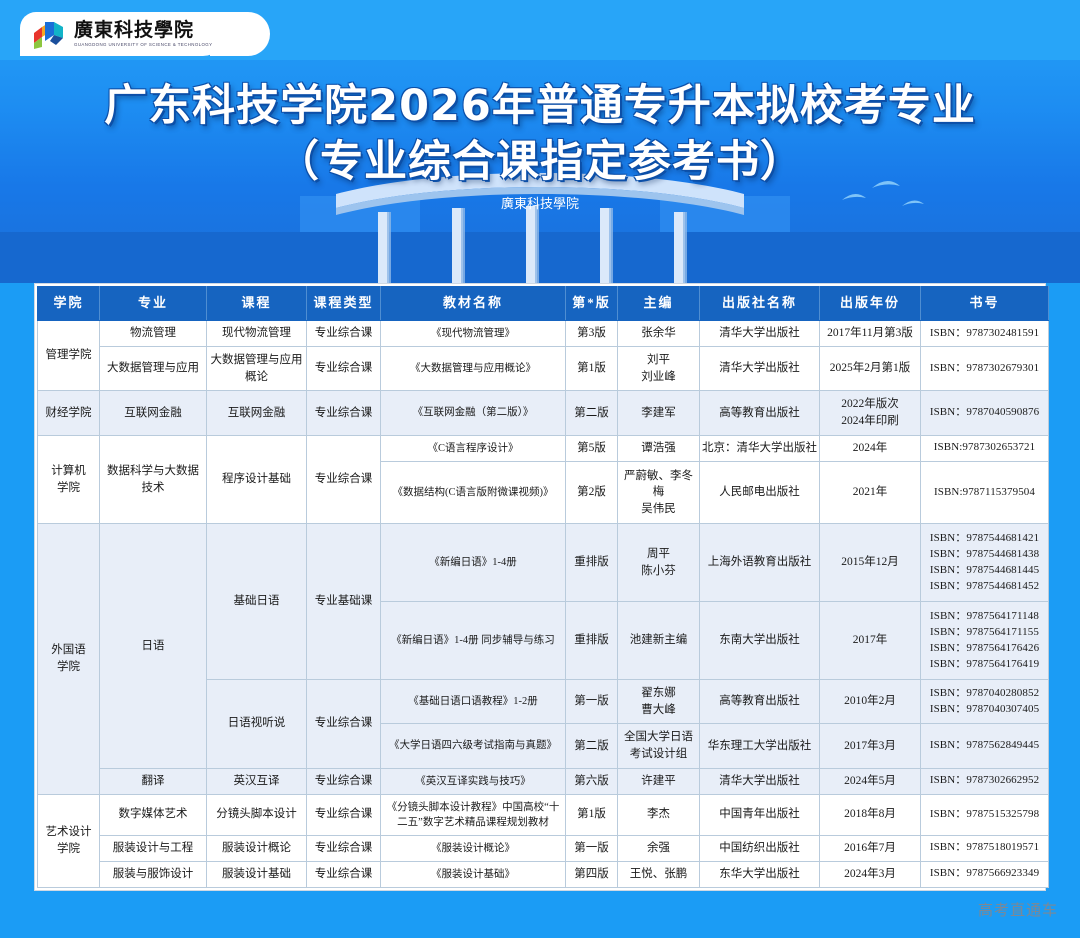 This screenshot has height=938, width=1080. I want to click on cell-book: 《英汉互译实践与技巧》, so click(473, 781).